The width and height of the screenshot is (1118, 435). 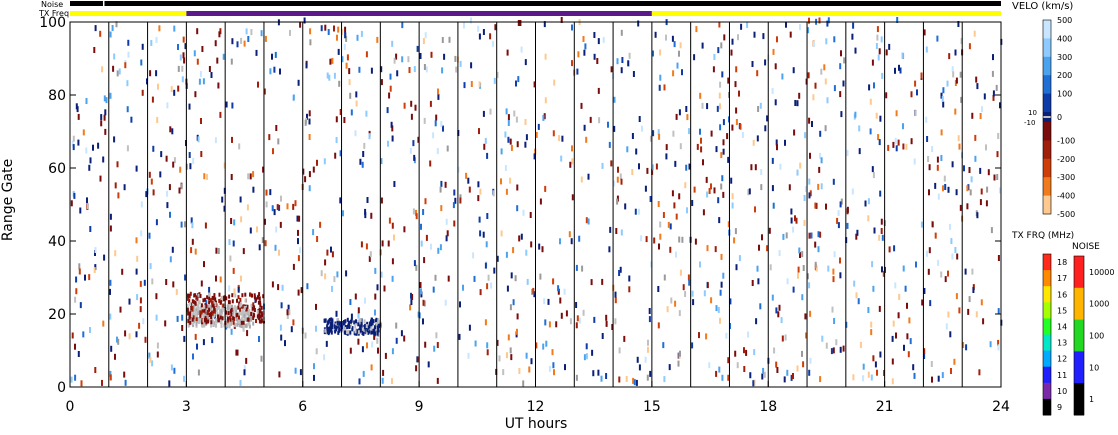 I want to click on noise-colorbar-tick-label: 1000, so click(x=1099, y=304).